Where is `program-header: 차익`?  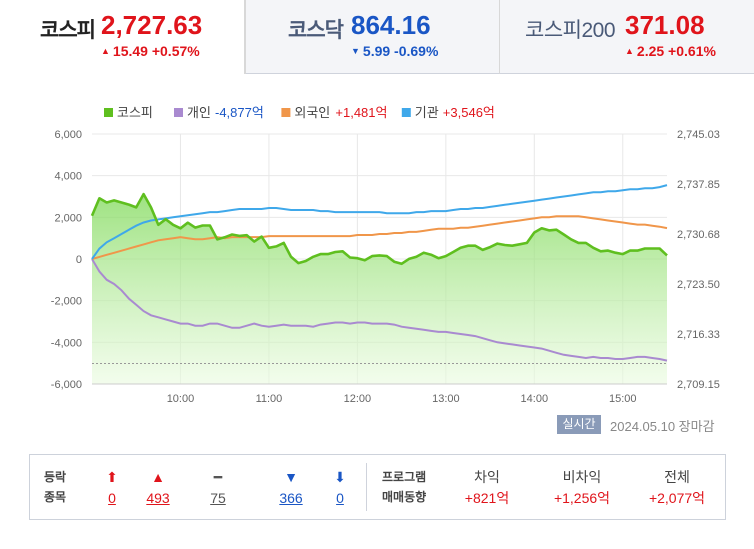
program-header: 차익 is located at coordinates (487, 477).